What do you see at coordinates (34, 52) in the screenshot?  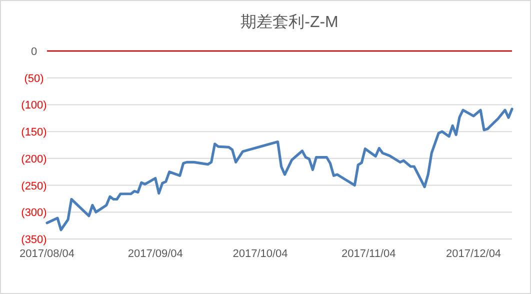 I see `ytick: 0` at bounding box center [34, 52].